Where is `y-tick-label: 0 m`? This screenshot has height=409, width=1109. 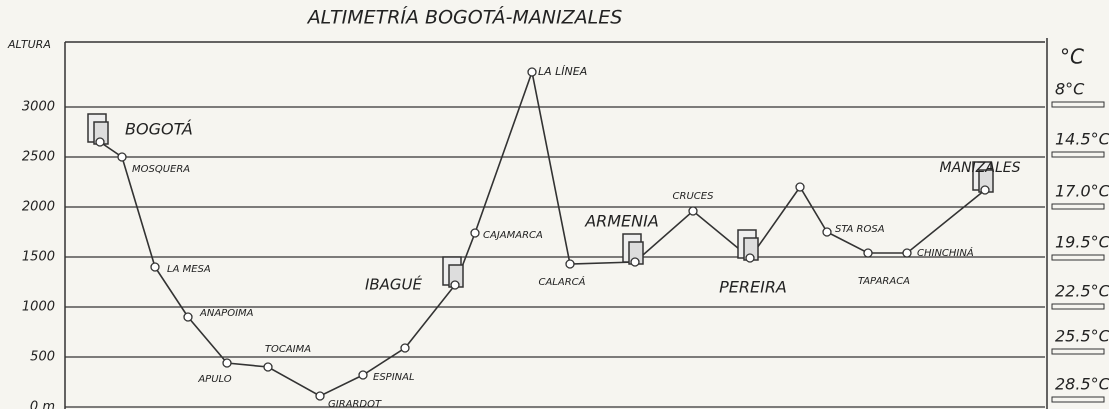
y-tick-label: 0 m is located at coordinates (42, 404).